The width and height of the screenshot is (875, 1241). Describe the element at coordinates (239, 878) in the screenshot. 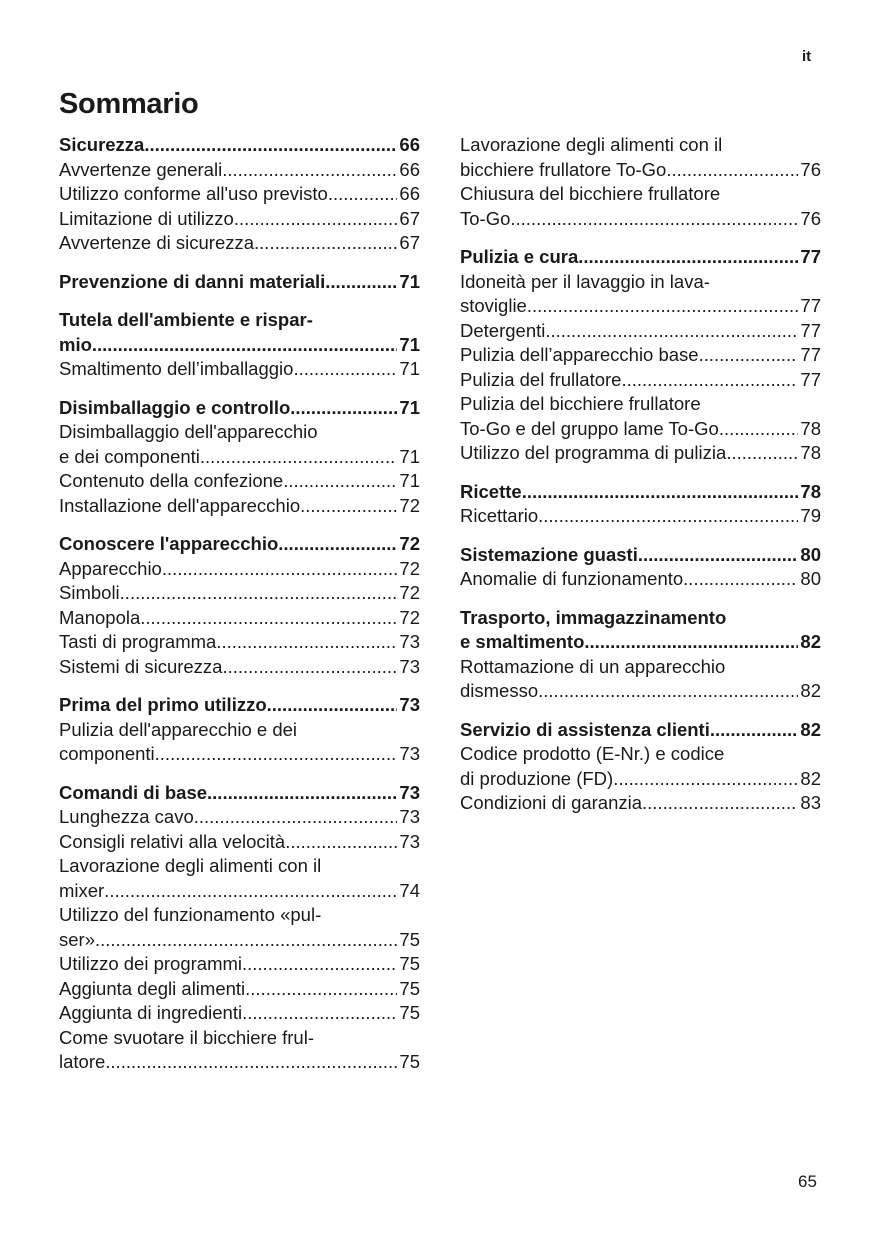

I see `toc-entry: Lavorazione degli alimenti con il mixer 74` at that location.